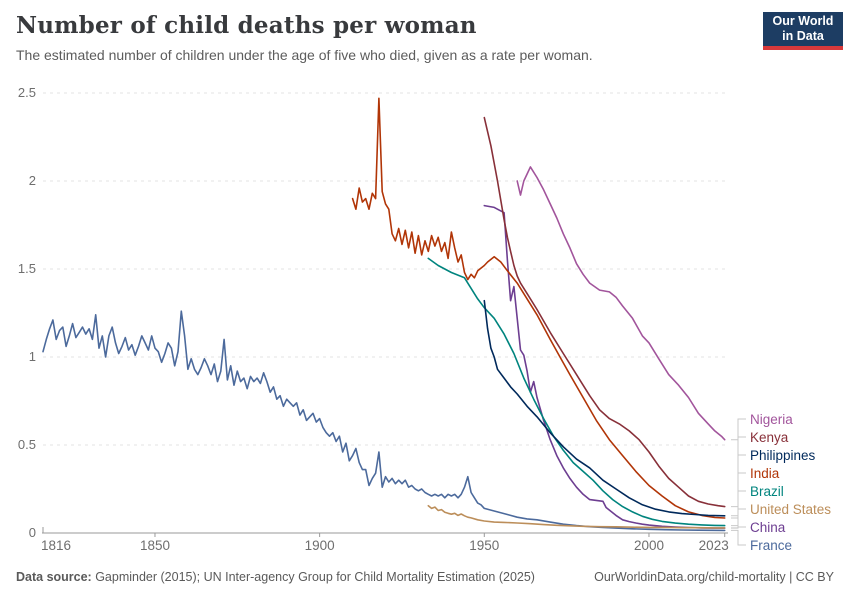 The height and width of the screenshot is (600, 850). What do you see at coordinates (32, 356) in the screenshot?
I see `y-tick-label: 1` at bounding box center [32, 356].